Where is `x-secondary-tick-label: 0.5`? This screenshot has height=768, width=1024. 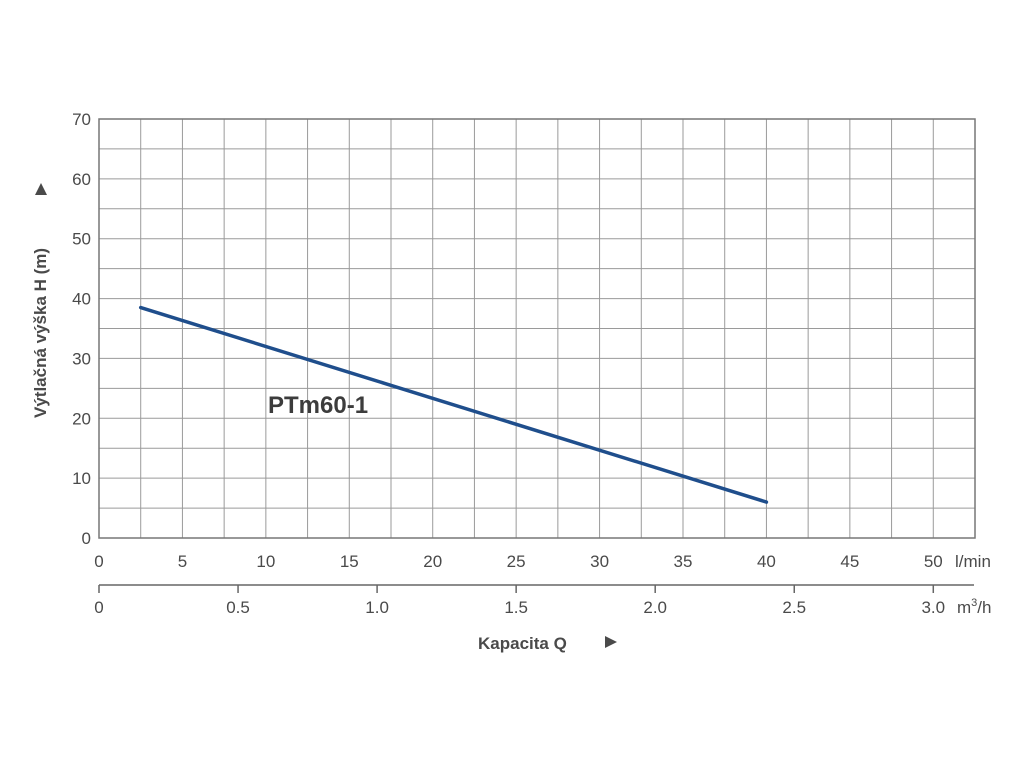
x-secondary-tick-label: 0.5 is located at coordinates (238, 607).